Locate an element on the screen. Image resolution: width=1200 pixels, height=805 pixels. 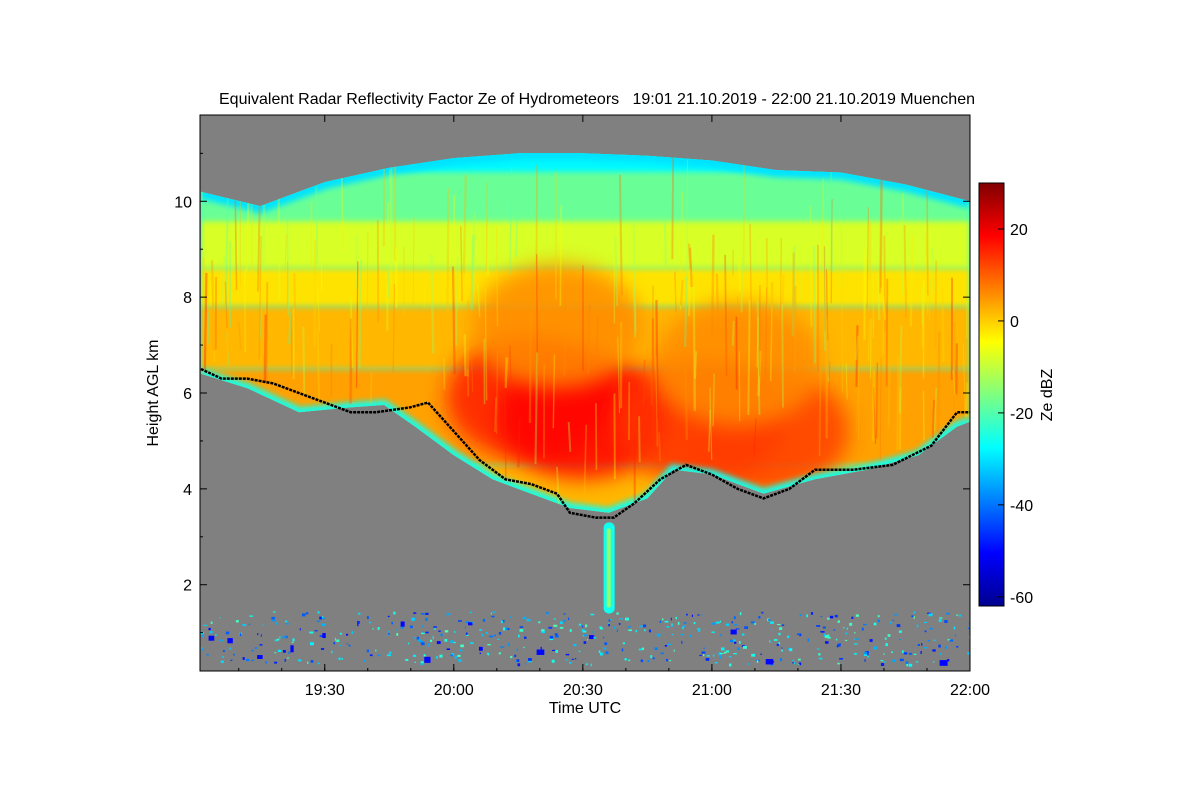
precip-streak-core is located at coordinates (609, 567).